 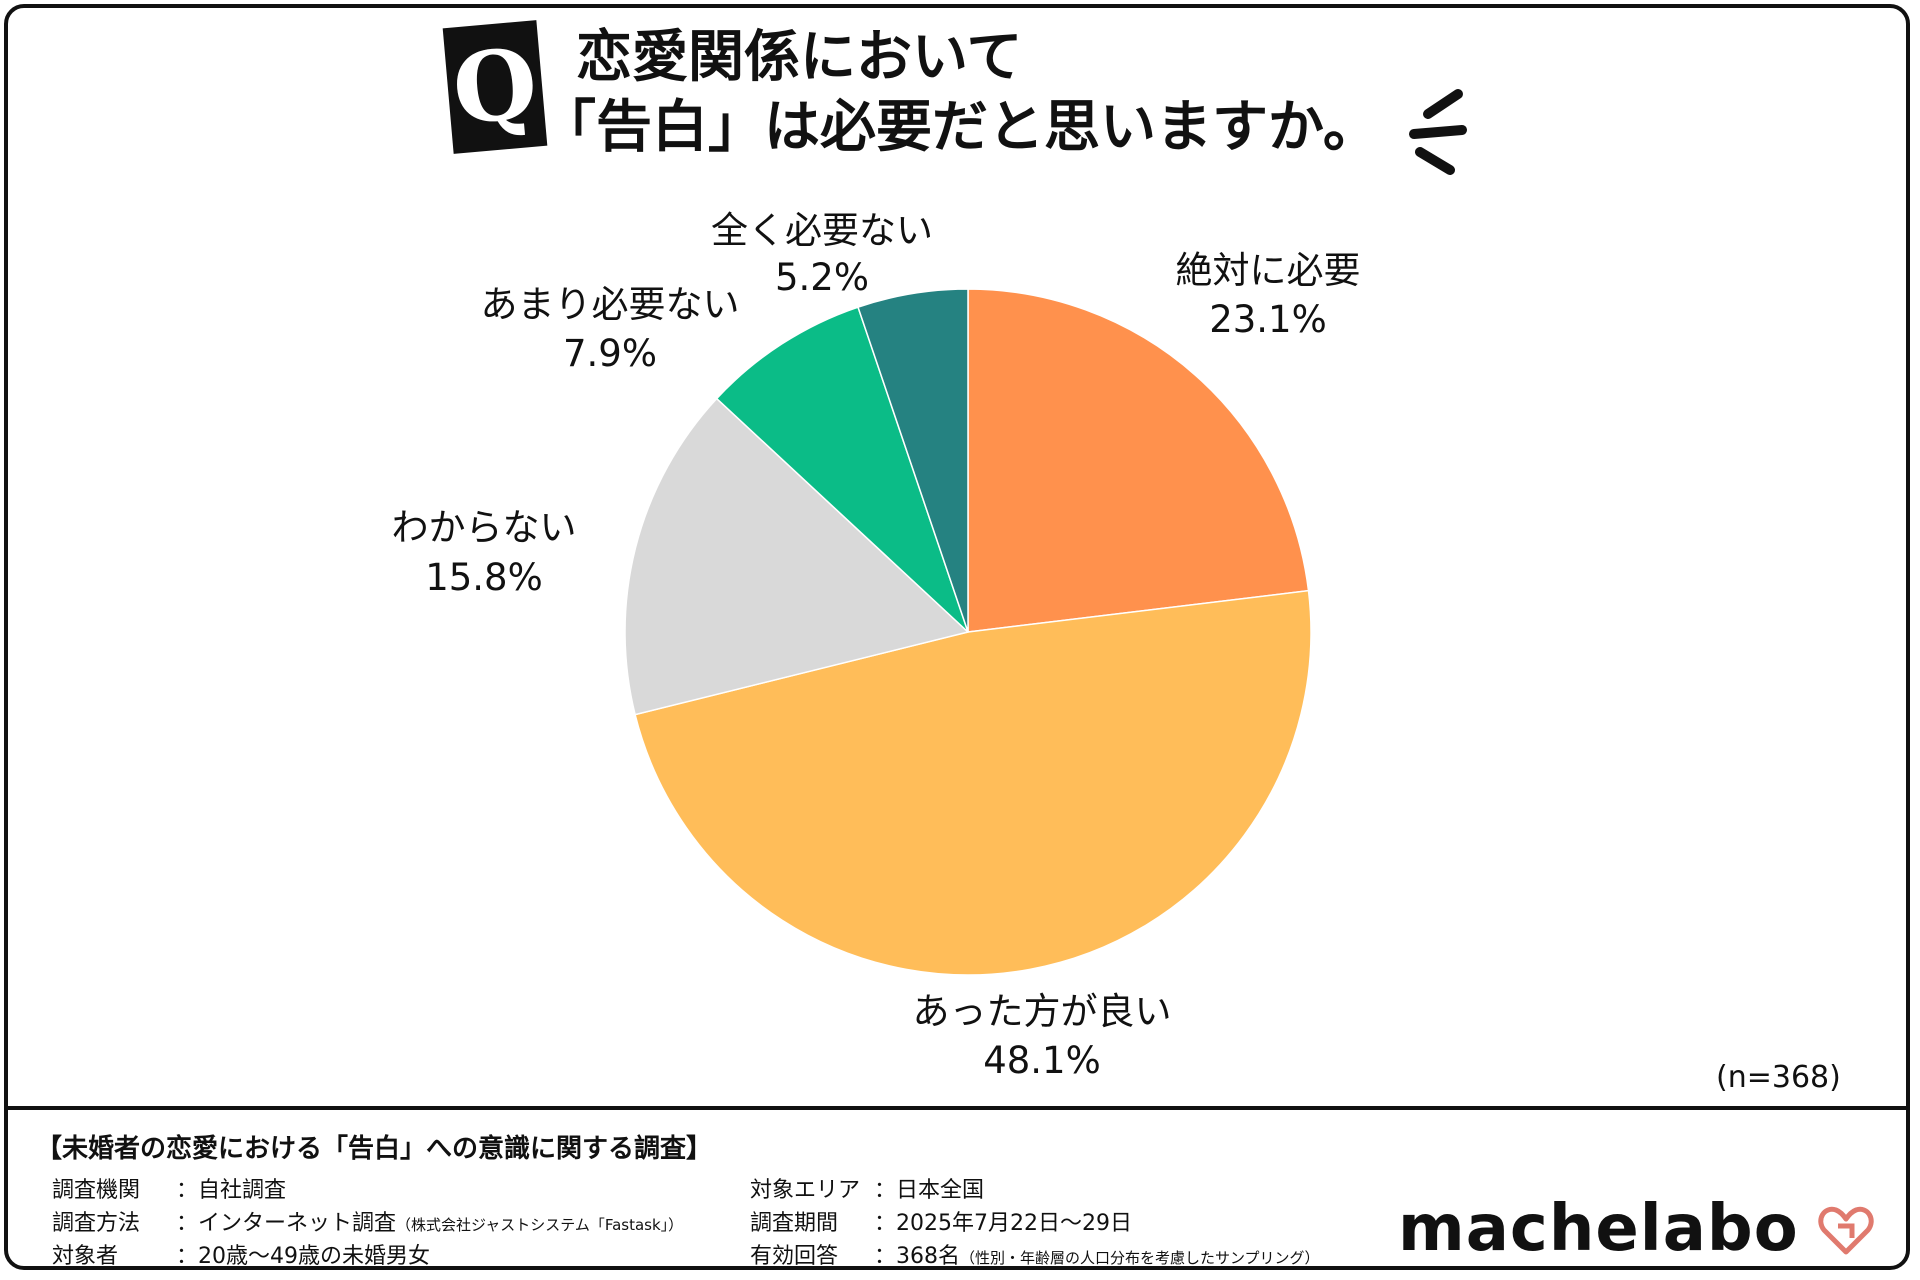 I want to click on slice-label-1: あった方が良い, so click(x=1042, y=1011).